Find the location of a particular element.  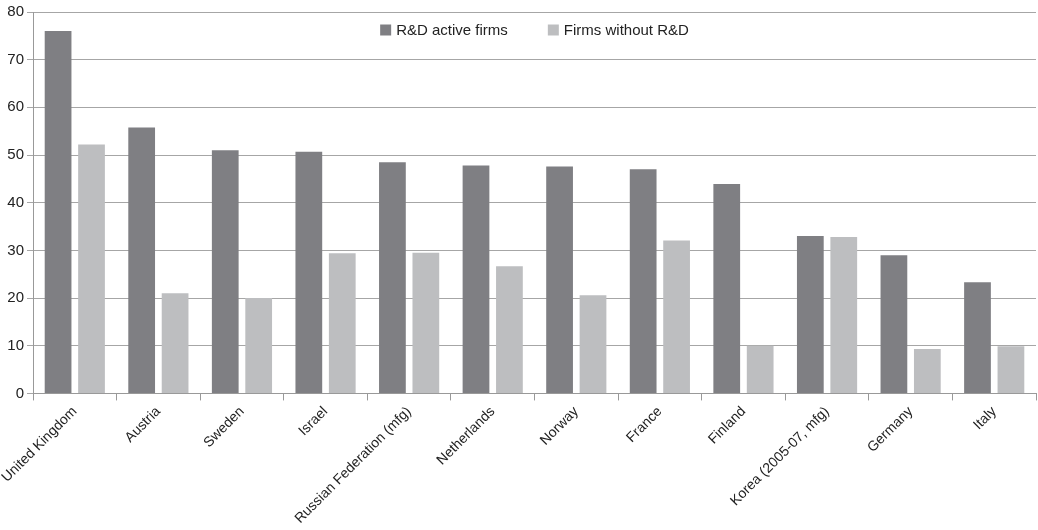

x-tick-label: Italy is located at coordinates (984, 417).